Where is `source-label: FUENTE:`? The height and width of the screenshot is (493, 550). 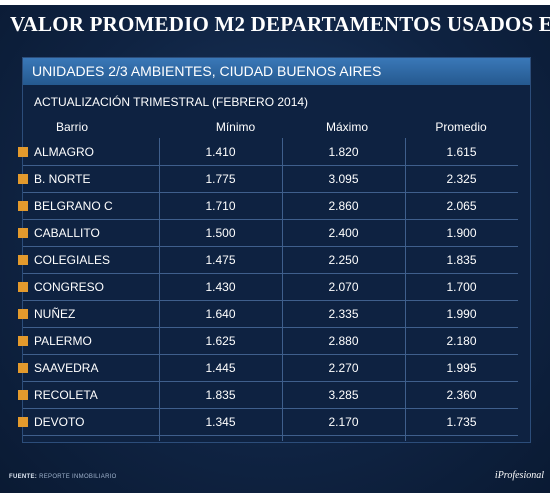
source-label: FUENTE: is located at coordinates (23, 477).